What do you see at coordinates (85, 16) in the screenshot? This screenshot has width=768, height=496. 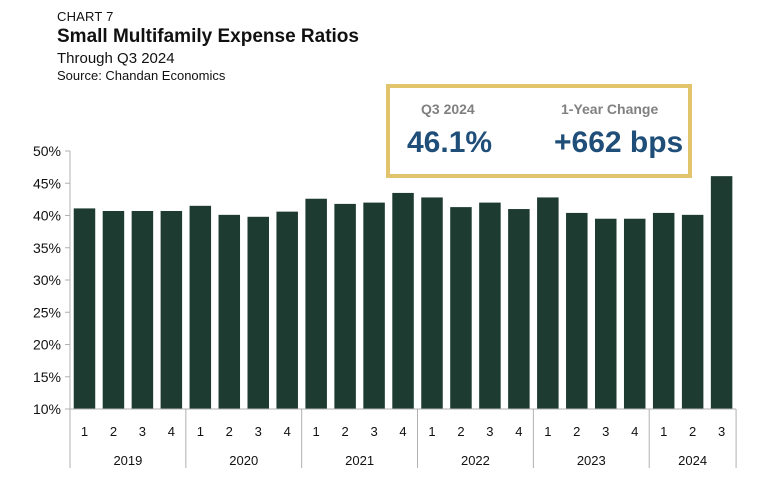 I see `chart-number-label: CHART 7` at bounding box center [85, 16].